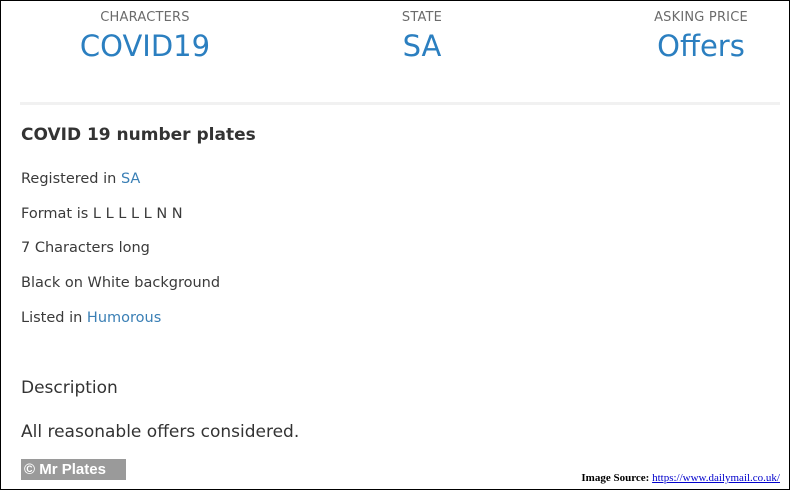  I want to click on listed-label: Listed in, so click(54, 318).